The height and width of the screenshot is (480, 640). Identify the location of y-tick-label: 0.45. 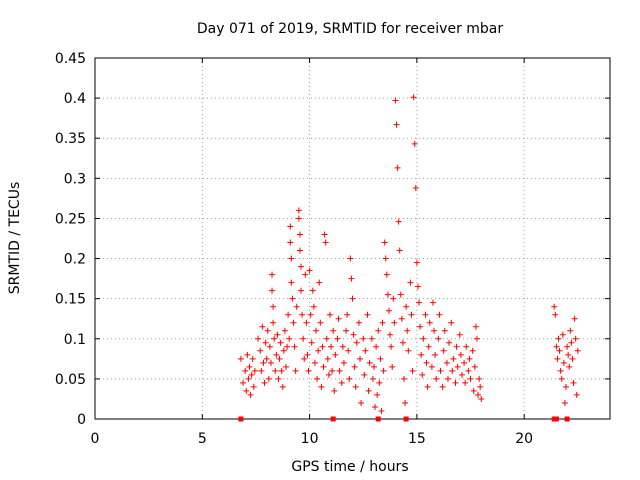
(70, 59).